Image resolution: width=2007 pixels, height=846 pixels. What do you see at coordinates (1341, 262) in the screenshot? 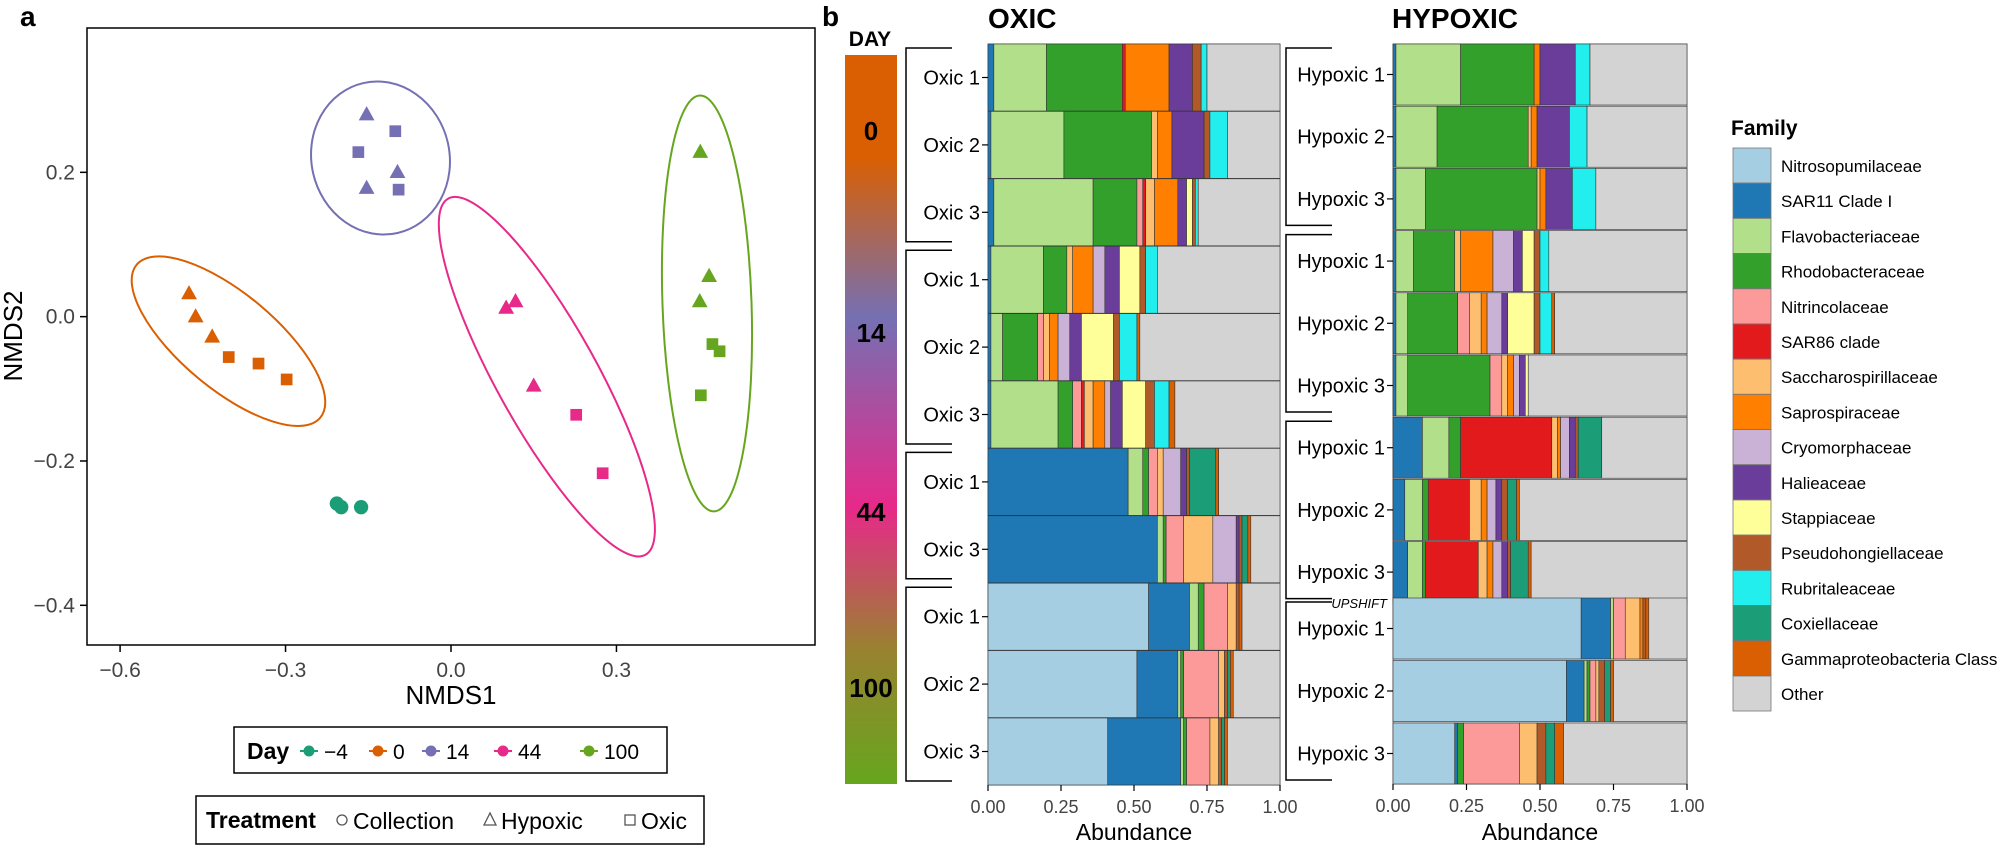
I see `row-label: Hypoxic 1` at bounding box center [1341, 262].